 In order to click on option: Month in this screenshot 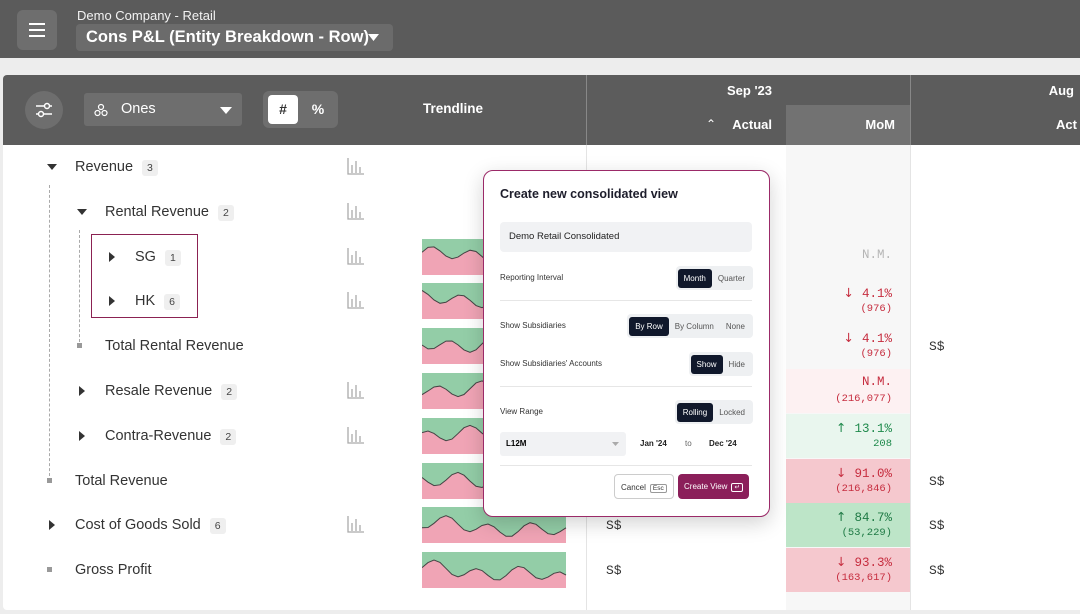, I will do `click(694, 278)`.